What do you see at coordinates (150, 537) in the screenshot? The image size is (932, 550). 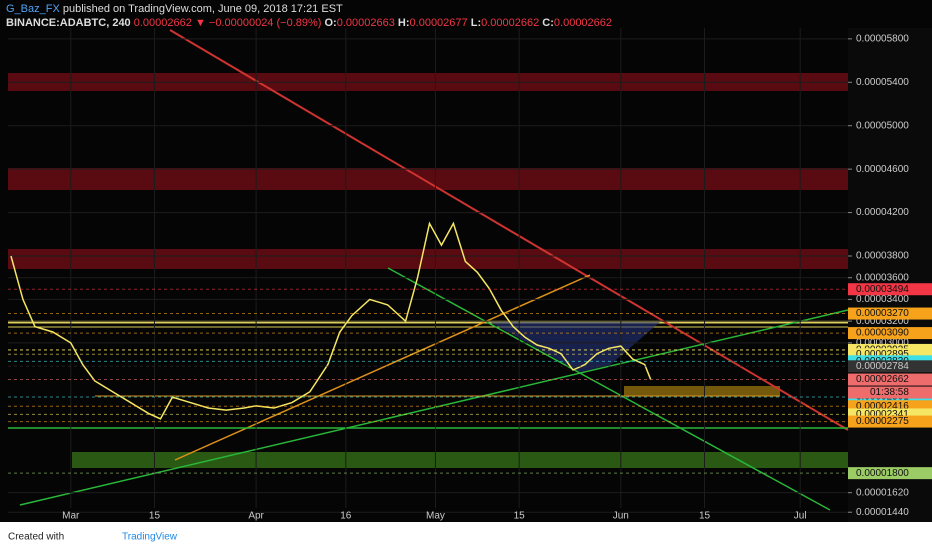 I see `footer-brand: TradingView` at bounding box center [150, 537].